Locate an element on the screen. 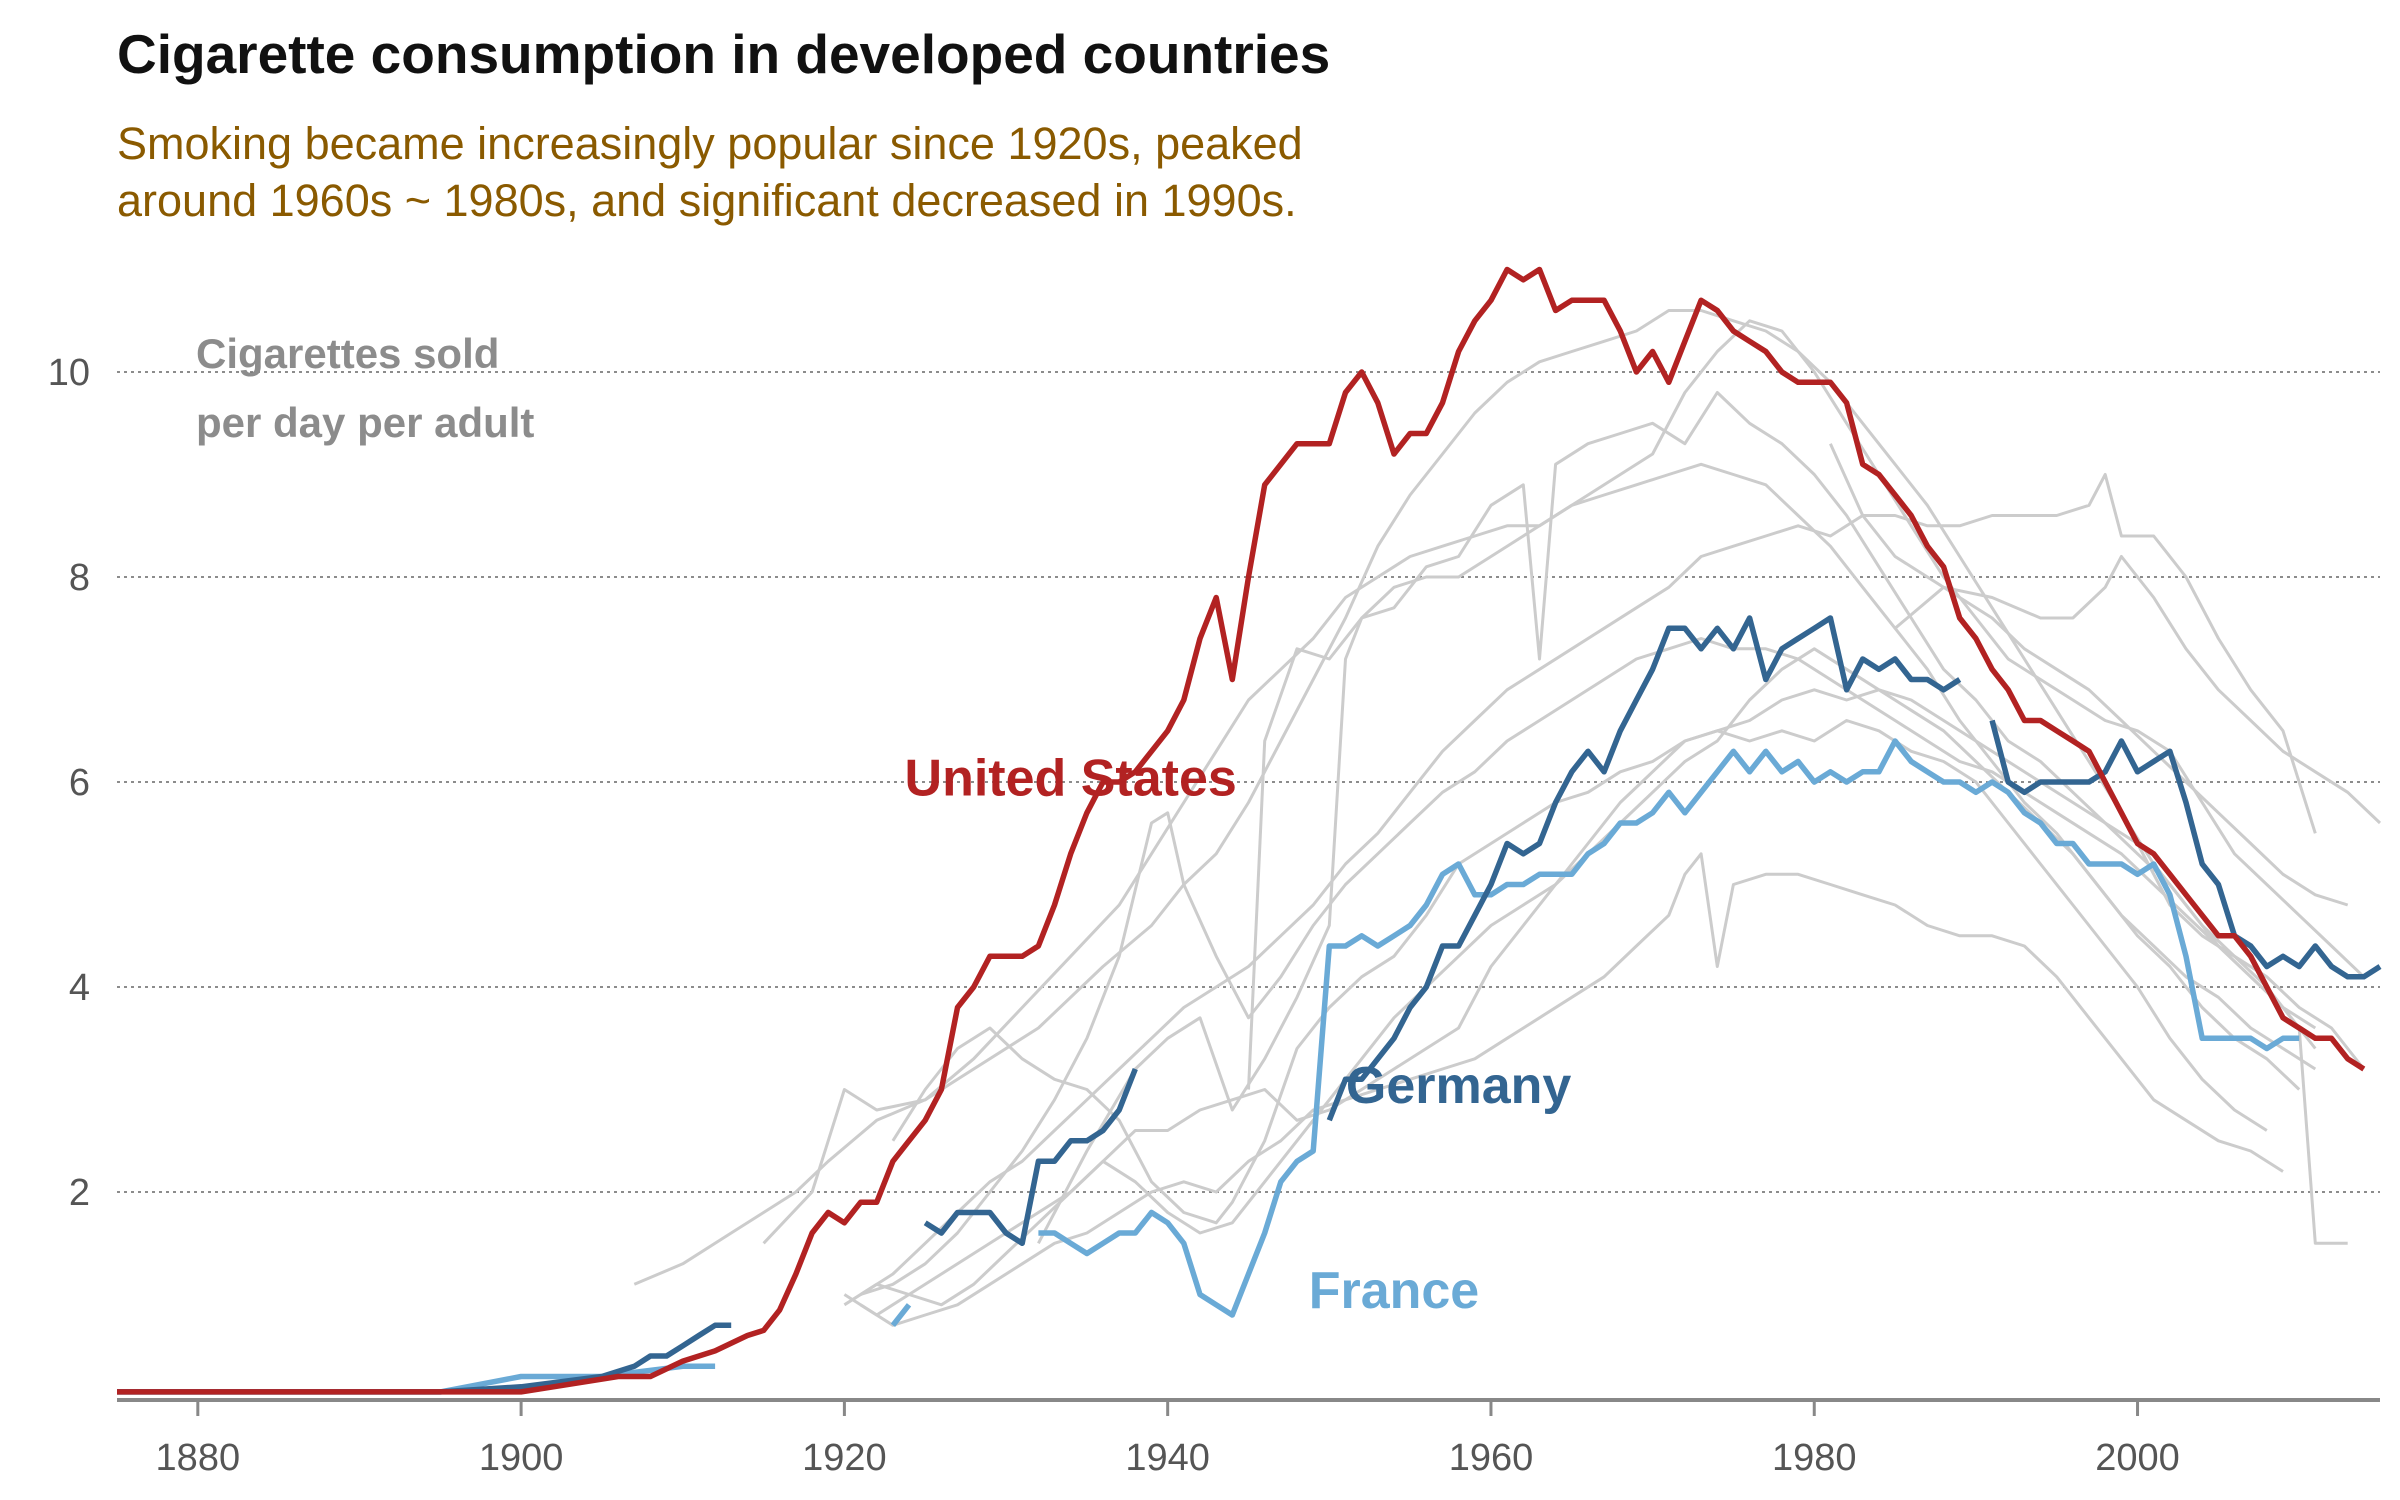 The image size is (2400, 1500). x-tick-label: 2000 is located at coordinates (2137, 1458).